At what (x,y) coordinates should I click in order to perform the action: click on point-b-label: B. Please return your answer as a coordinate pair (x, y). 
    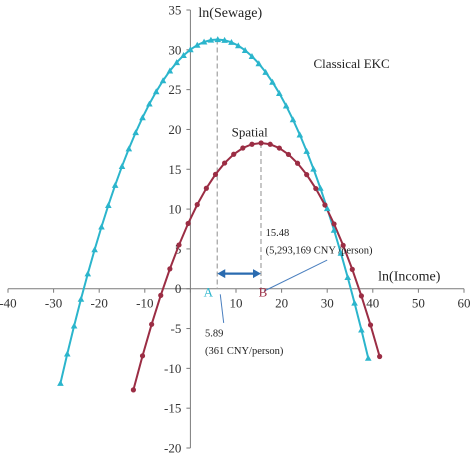
    Looking at the image, I should click on (263, 292).